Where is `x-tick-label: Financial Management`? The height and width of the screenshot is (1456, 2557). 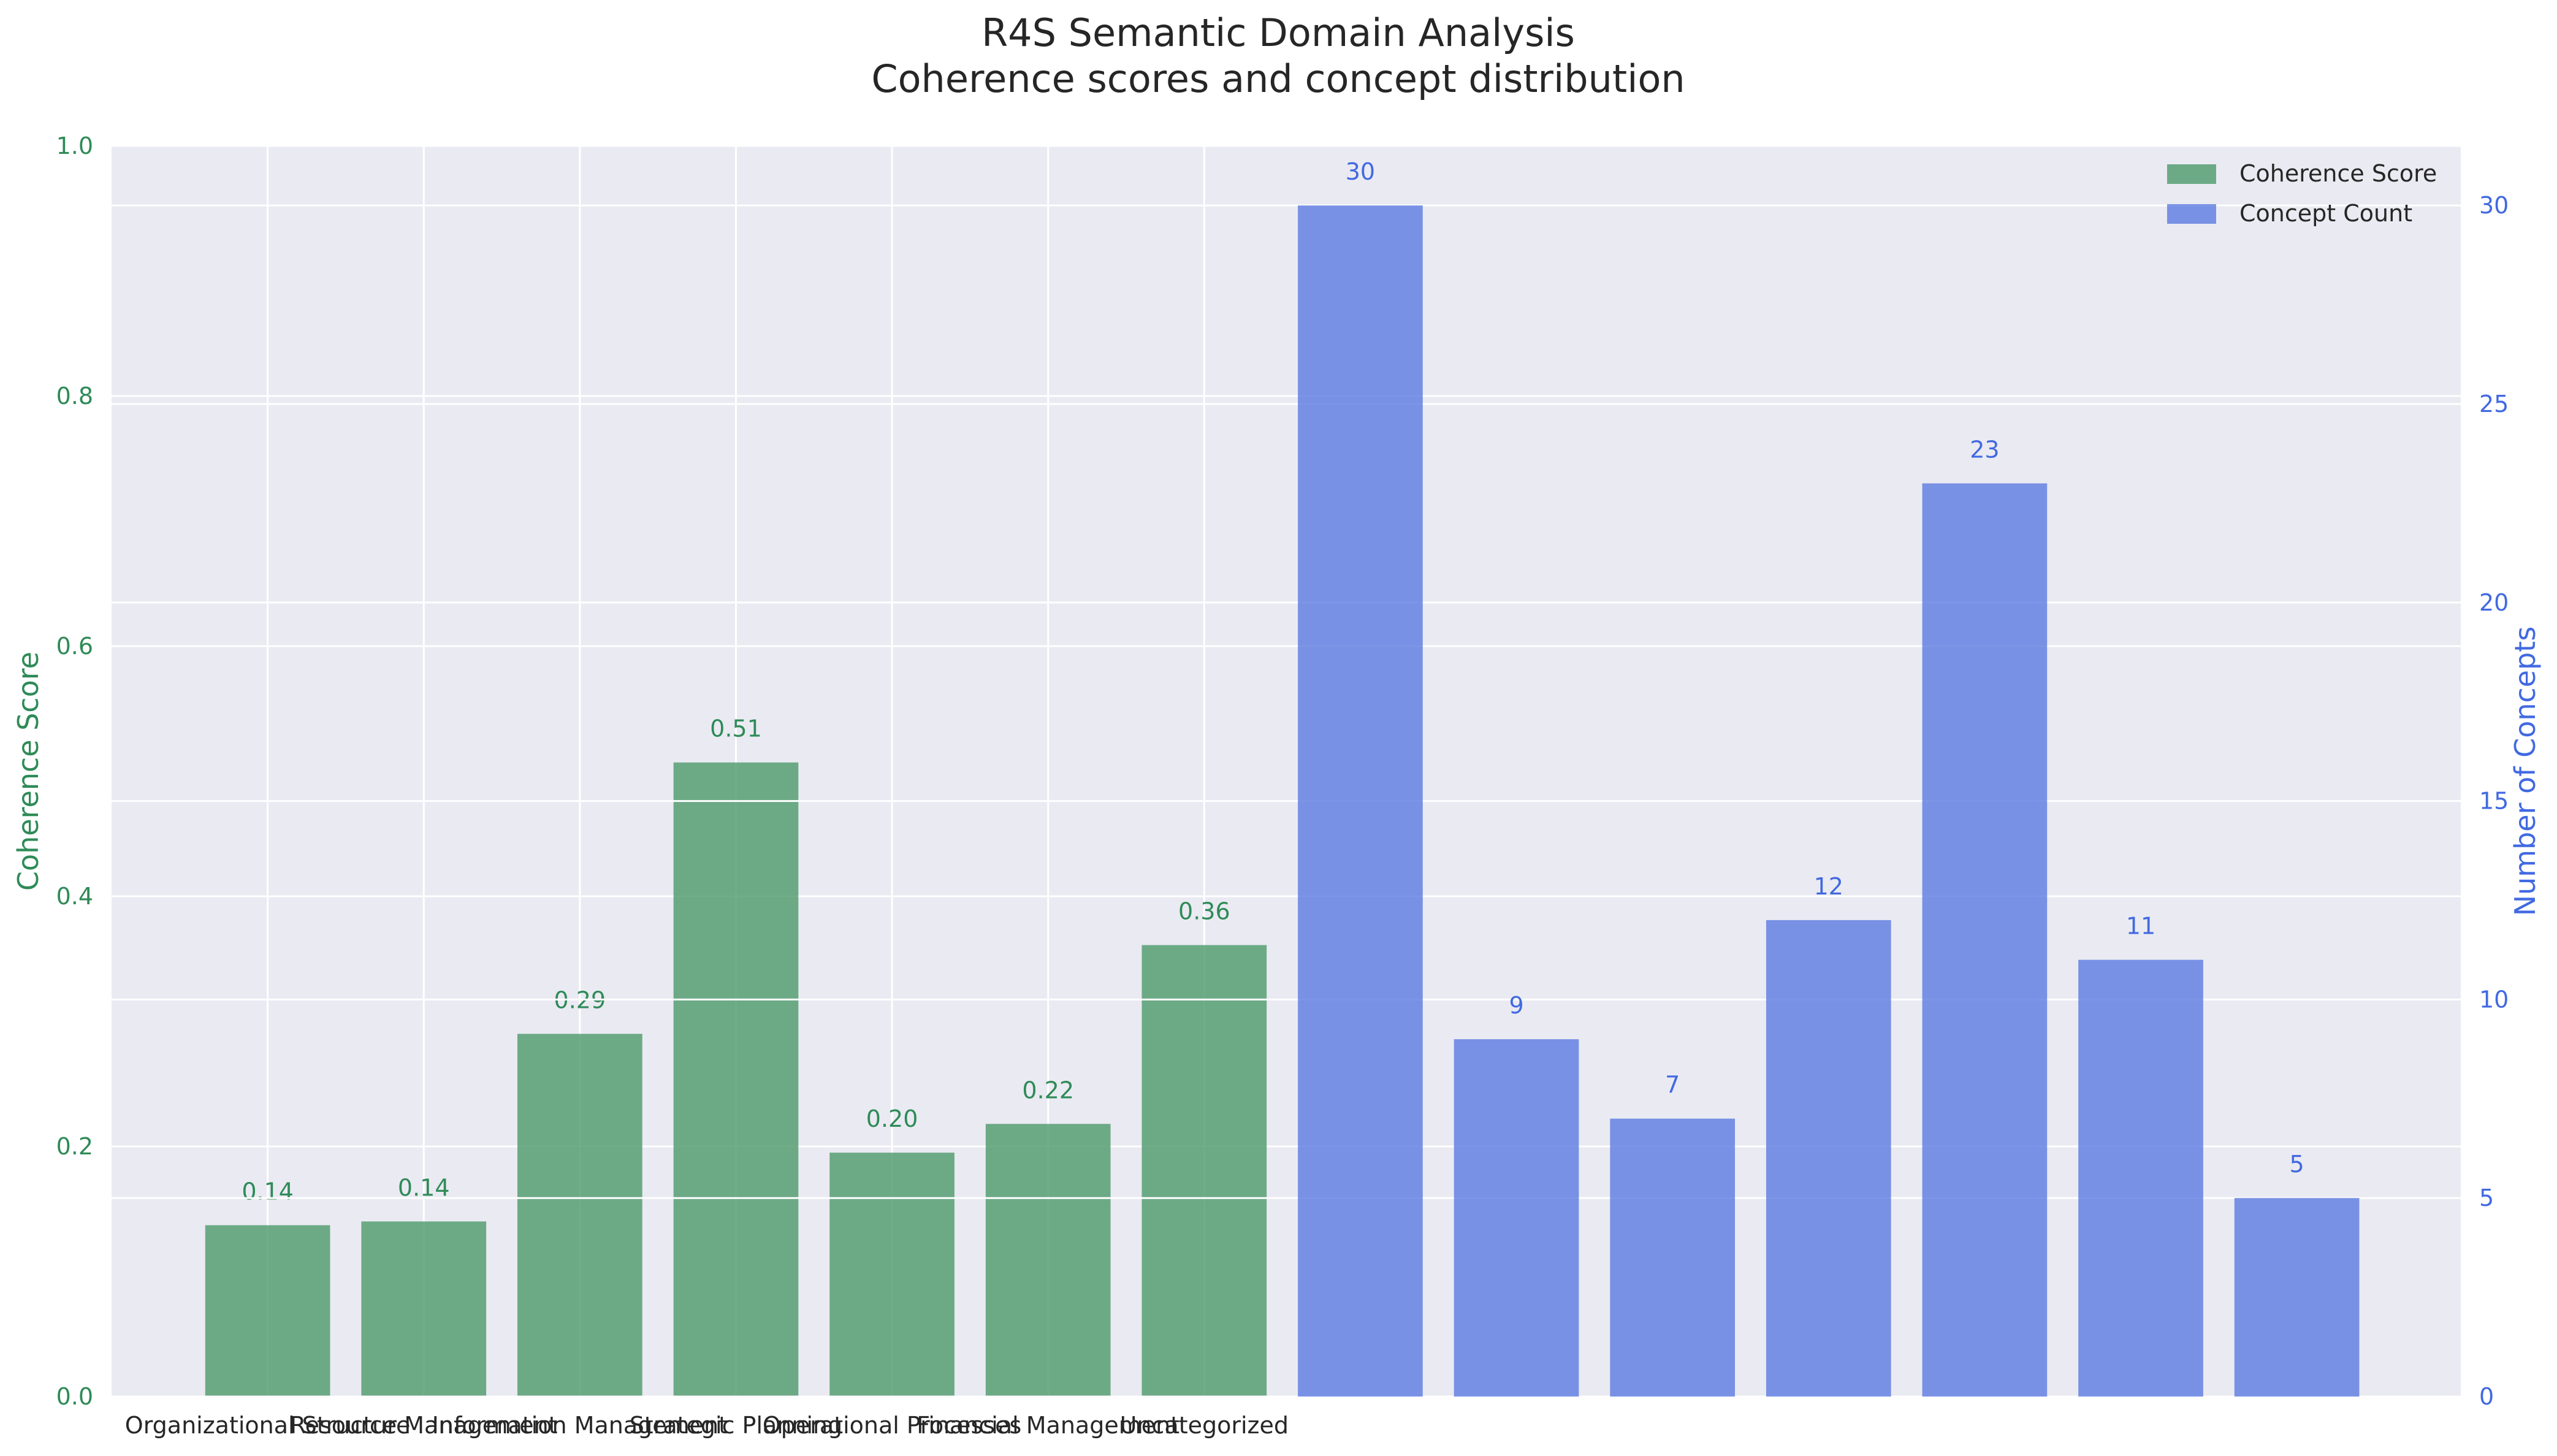
x-tick-label: Financial Management is located at coordinates (1047, 1425).